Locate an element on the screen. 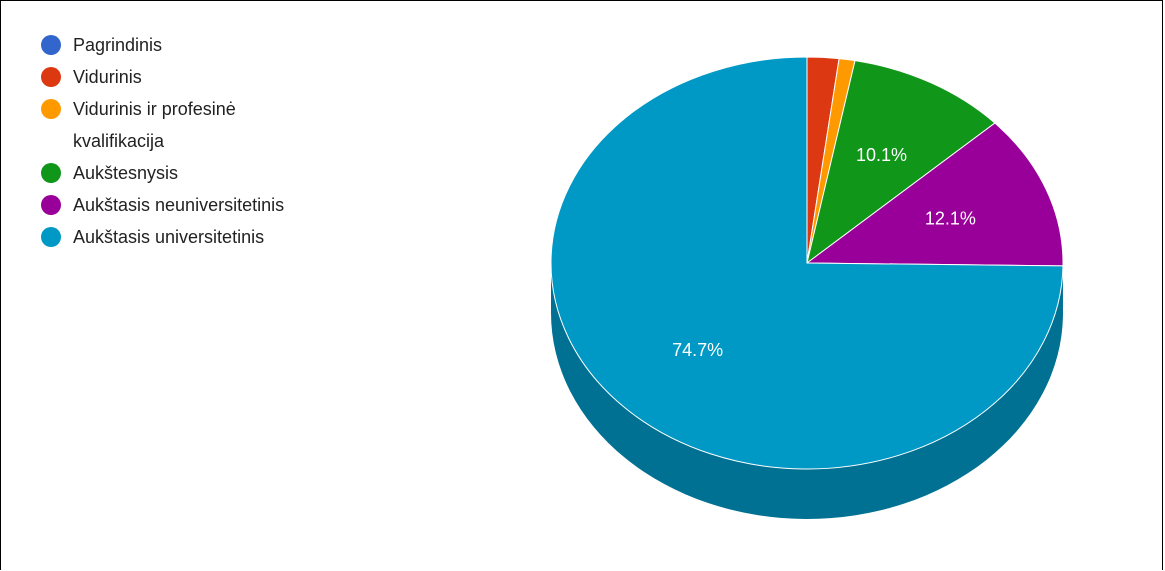  slice-label-aukstesnysis: 10.1% is located at coordinates (881, 155).